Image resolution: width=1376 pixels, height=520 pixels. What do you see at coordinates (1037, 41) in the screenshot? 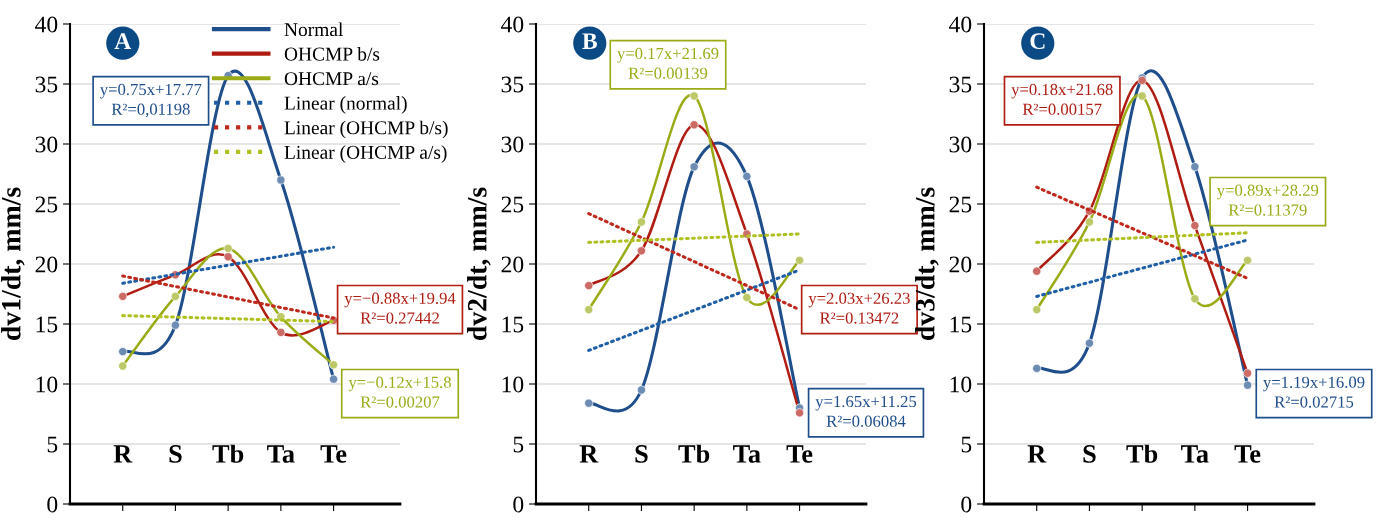
I see `annotation: C` at bounding box center [1037, 41].